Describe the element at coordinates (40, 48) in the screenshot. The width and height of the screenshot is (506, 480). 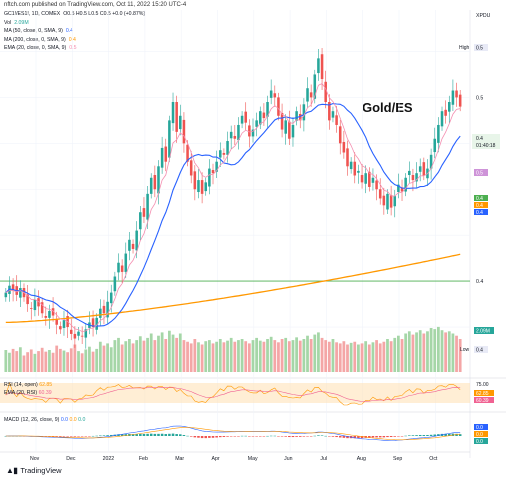
I see `legend-row-ema20: EMA (20, close, 0, SMA, 9) 0.5` at that location.